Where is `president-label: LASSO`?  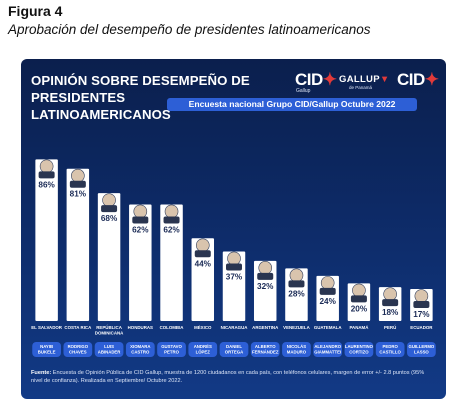 president-label: LASSO is located at coordinates (421, 352).